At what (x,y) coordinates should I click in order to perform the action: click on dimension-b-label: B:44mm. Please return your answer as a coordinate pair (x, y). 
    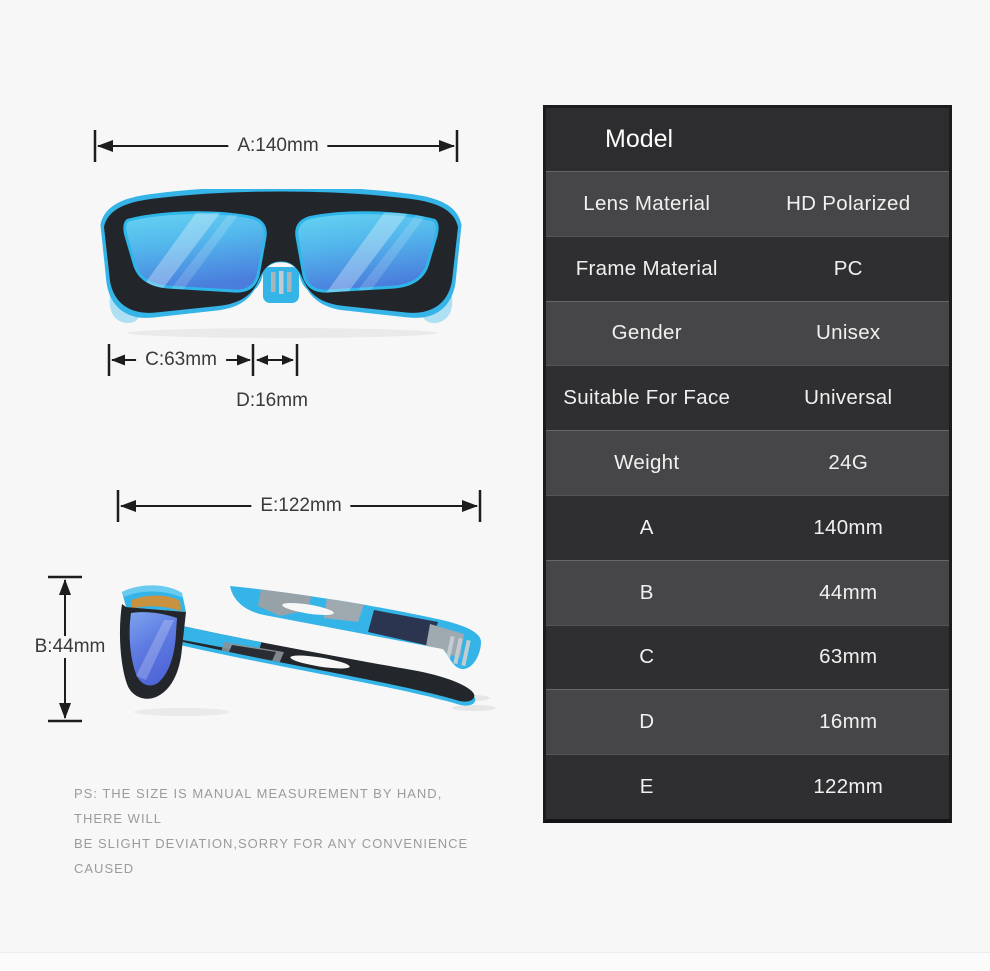
    Looking at the image, I should click on (70, 647).